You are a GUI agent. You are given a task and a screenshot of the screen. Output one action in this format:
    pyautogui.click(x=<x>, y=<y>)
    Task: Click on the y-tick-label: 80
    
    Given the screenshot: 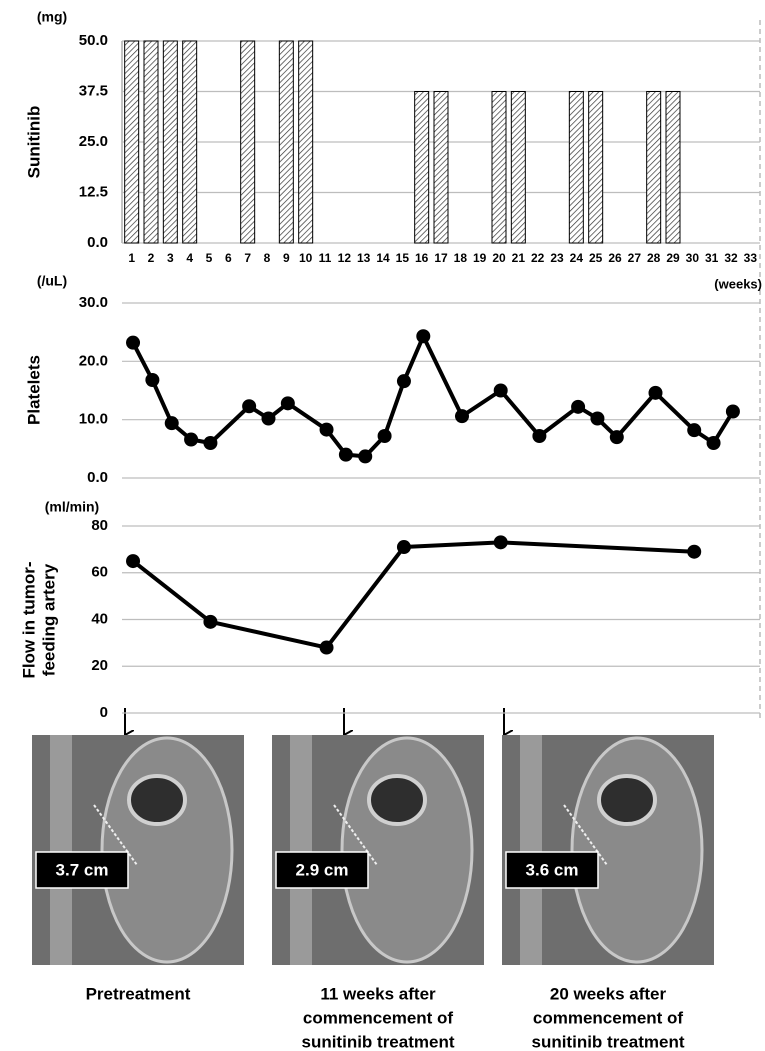 What is the action you would take?
    pyautogui.click(x=99, y=525)
    